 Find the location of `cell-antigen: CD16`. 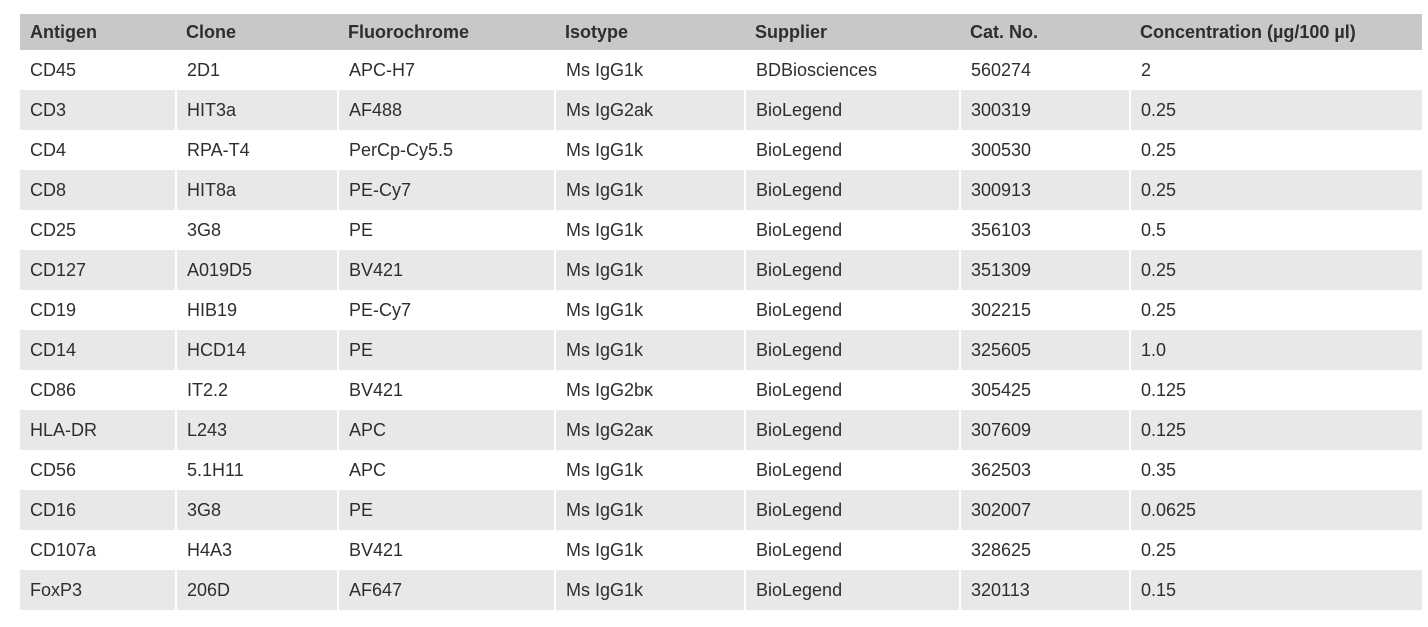

cell-antigen: CD16 is located at coordinates (53, 509).